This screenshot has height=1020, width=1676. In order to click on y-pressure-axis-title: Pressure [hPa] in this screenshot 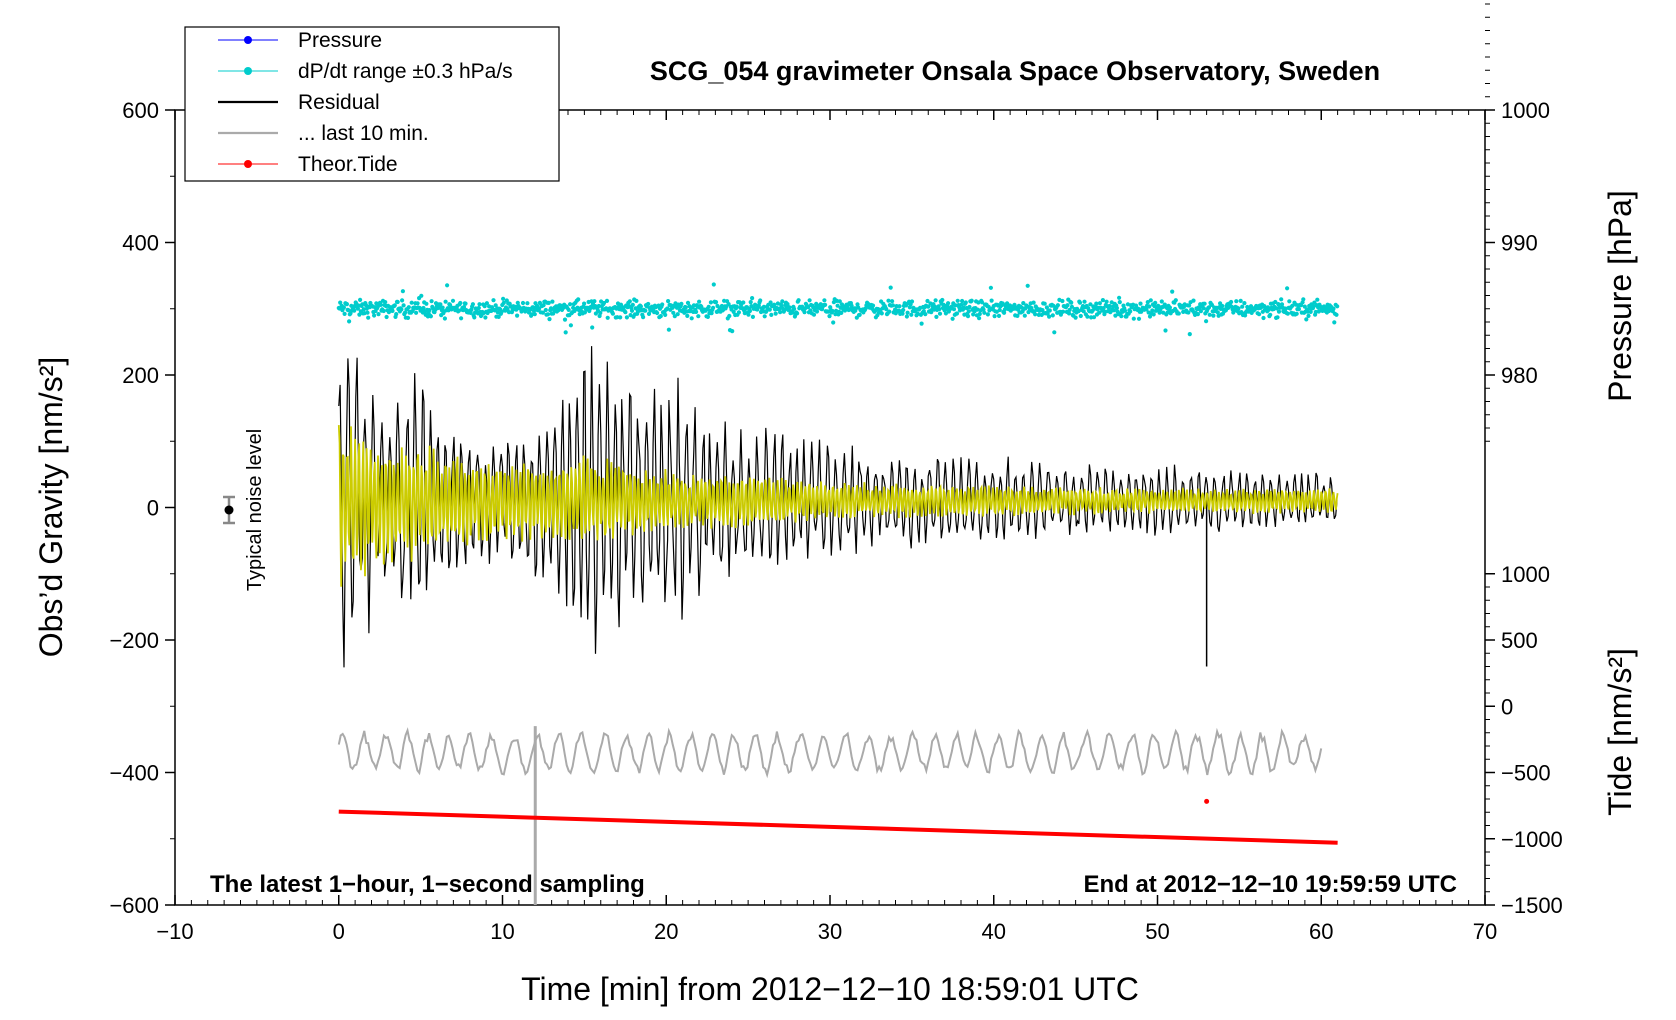, I will do `click(1620, 296)`.